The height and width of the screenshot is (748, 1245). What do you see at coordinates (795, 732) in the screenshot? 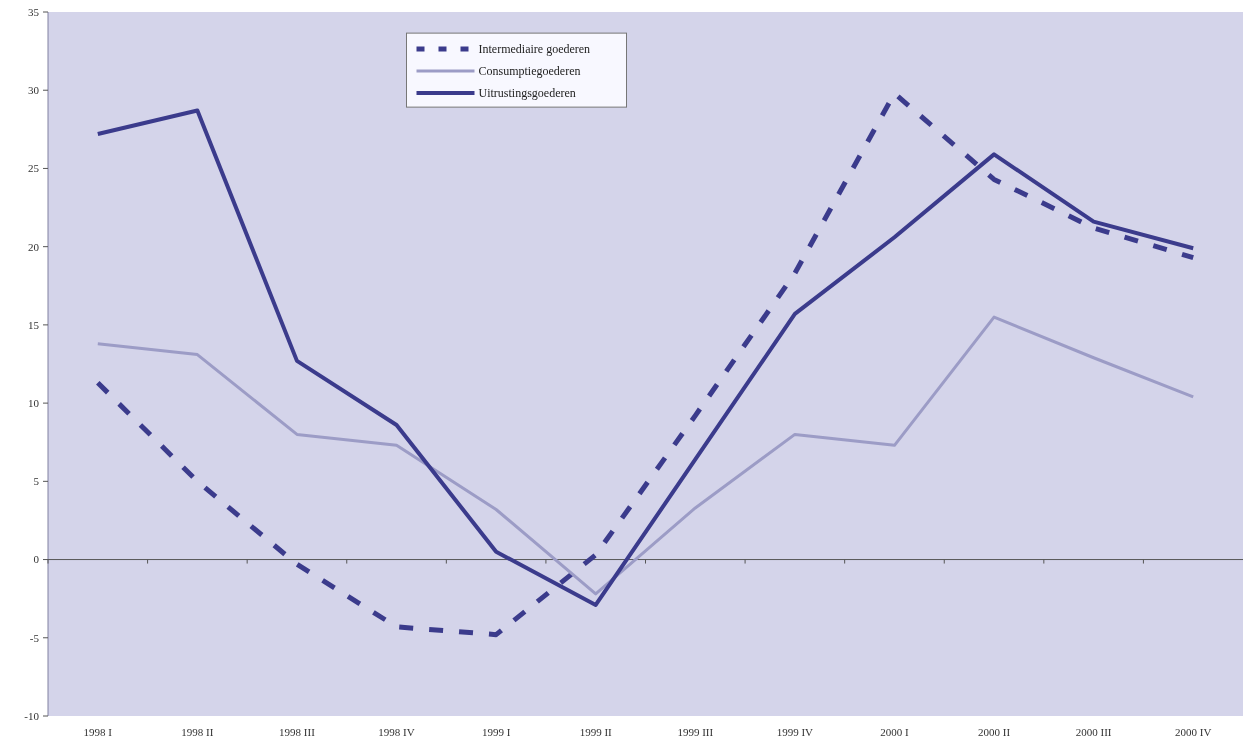
I see `x-tick-label: 1999 IV` at bounding box center [795, 732].